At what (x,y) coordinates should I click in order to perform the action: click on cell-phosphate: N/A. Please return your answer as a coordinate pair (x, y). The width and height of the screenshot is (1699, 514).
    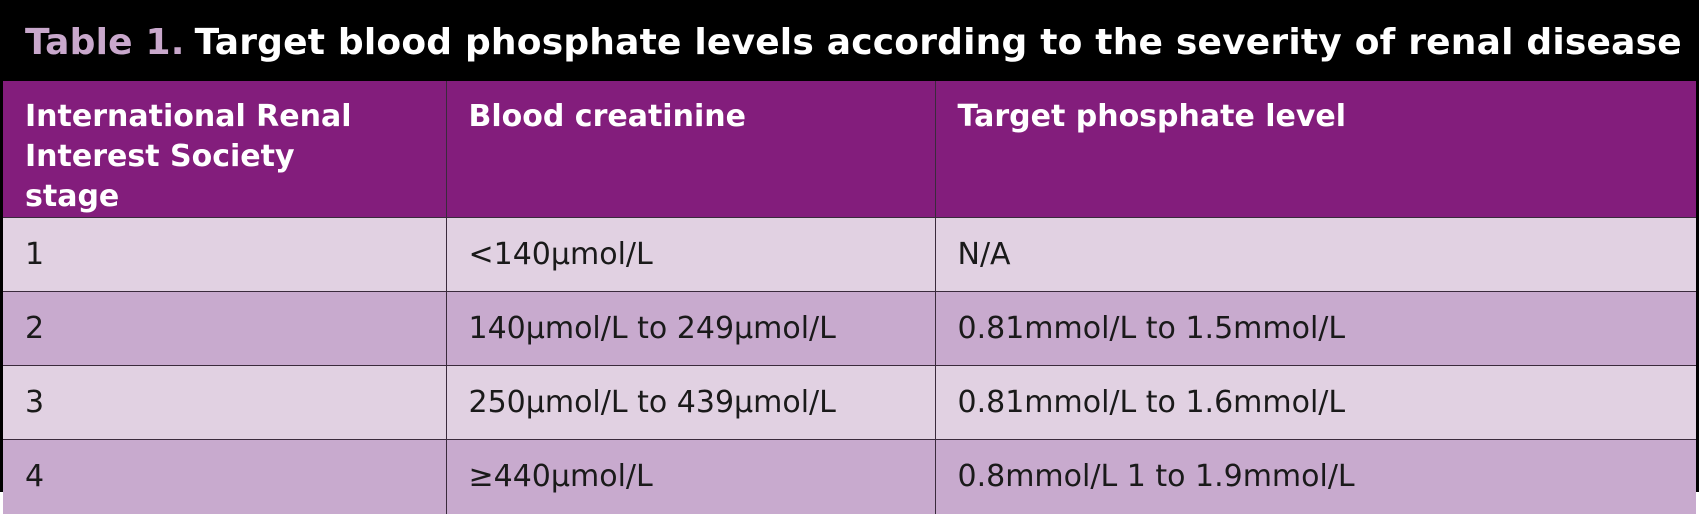
    Looking at the image, I should click on (1315, 254).